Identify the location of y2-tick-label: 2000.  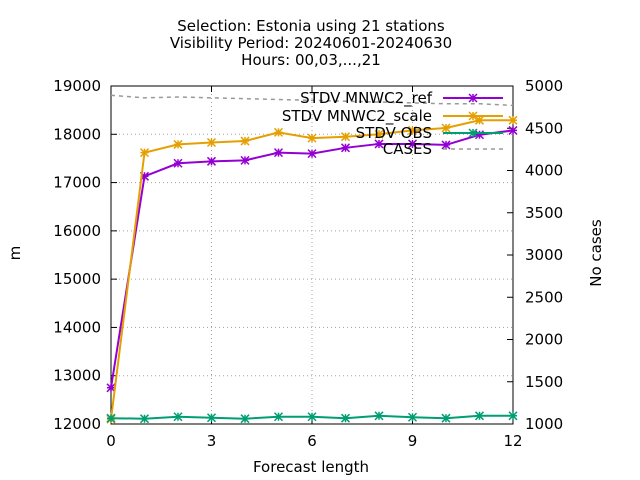
(544, 340).